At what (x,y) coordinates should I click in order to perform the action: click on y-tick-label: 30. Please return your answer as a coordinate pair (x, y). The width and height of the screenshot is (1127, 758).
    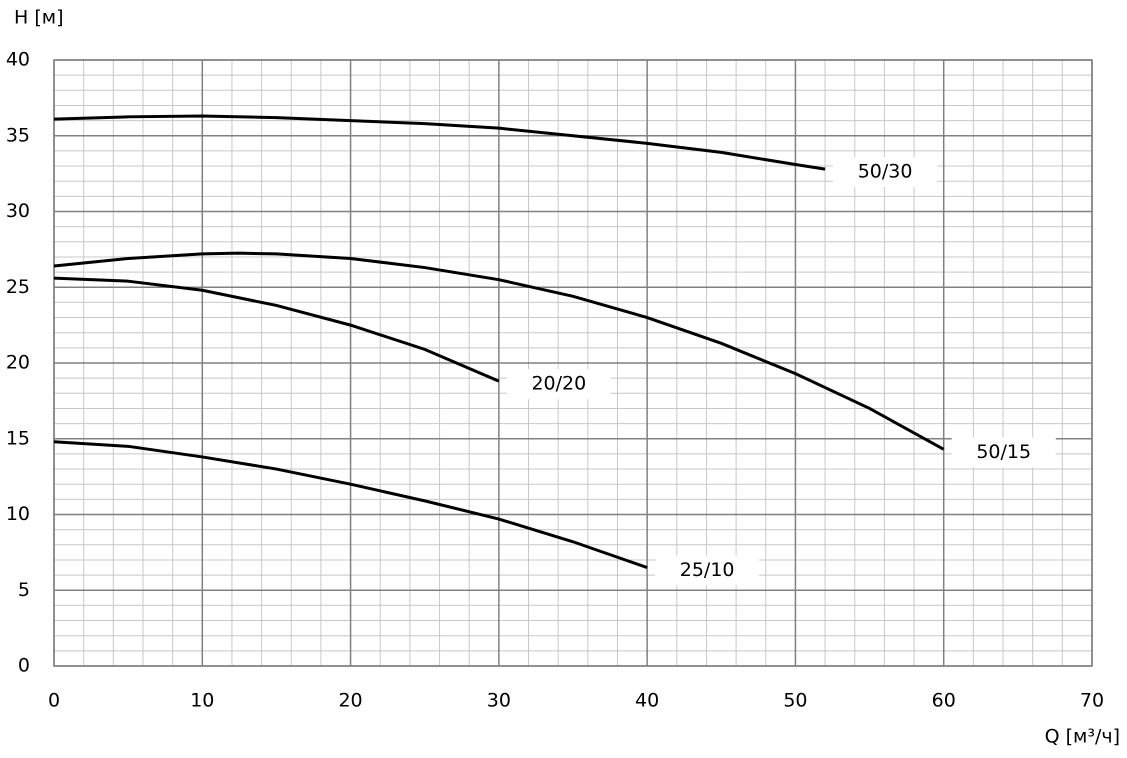
    Looking at the image, I should click on (18, 211).